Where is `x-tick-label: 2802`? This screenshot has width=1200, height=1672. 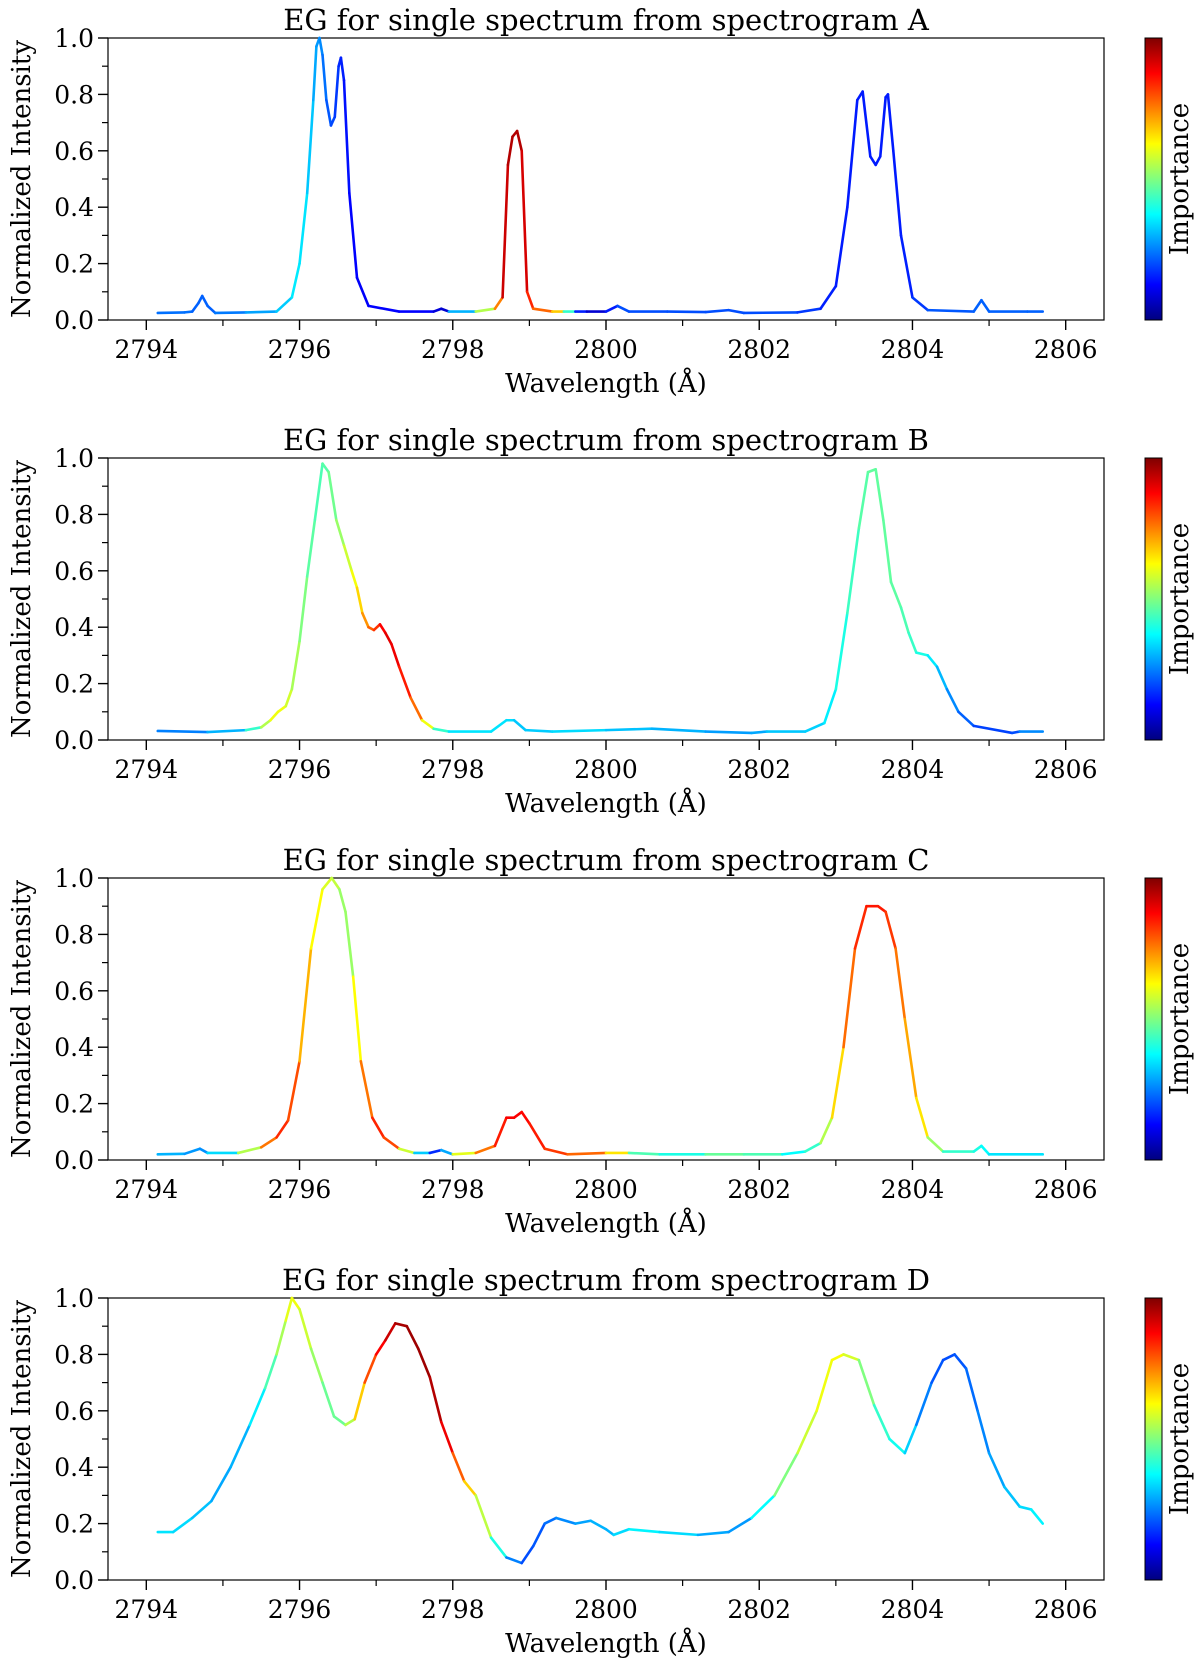 x-tick-label: 2802 is located at coordinates (759, 769).